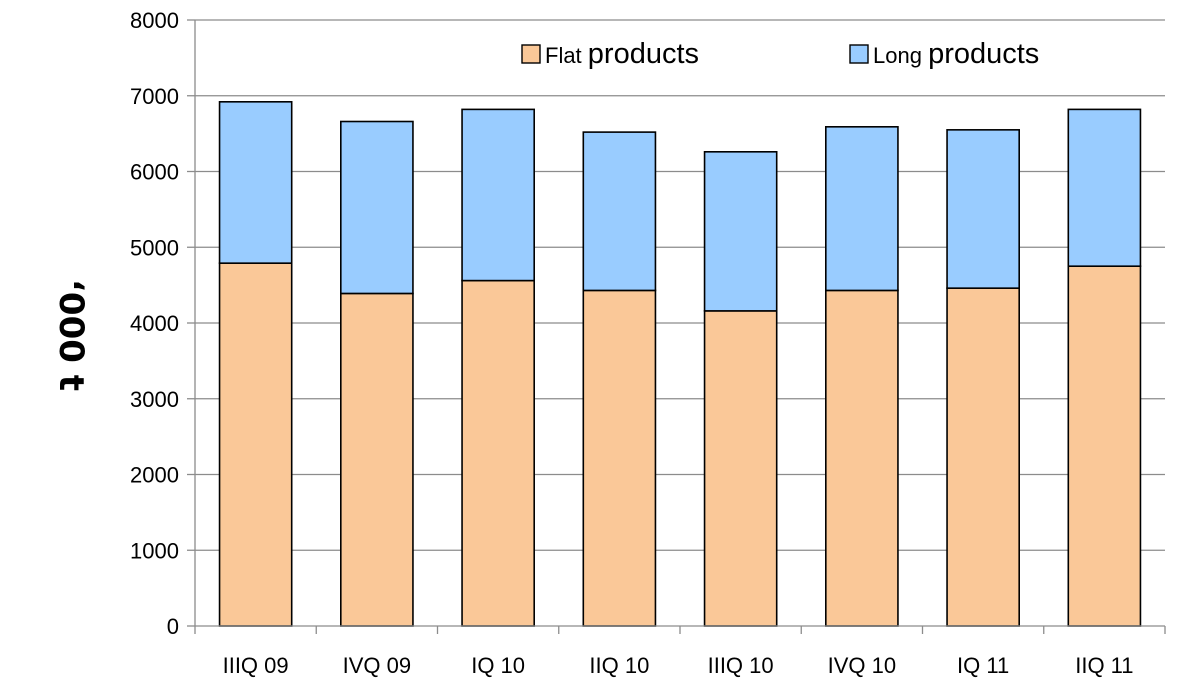 Image resolution: width=1177 pixels, height=686 pixels. I want to click on y-tick-label: 2000, so click(154, 475).